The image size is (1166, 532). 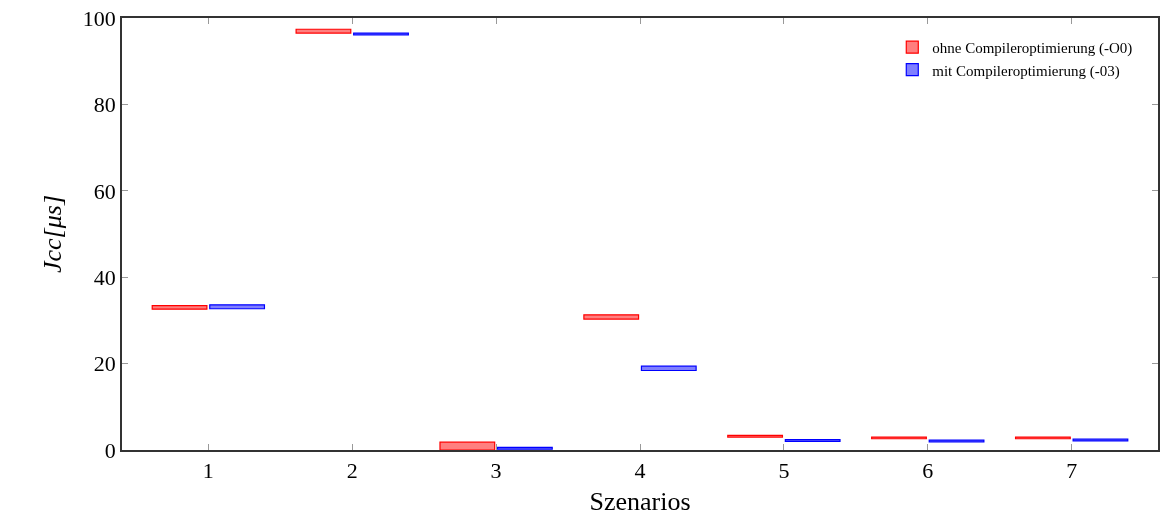 I want to click on x-tick-label: 6, so click(x=928, y=471).